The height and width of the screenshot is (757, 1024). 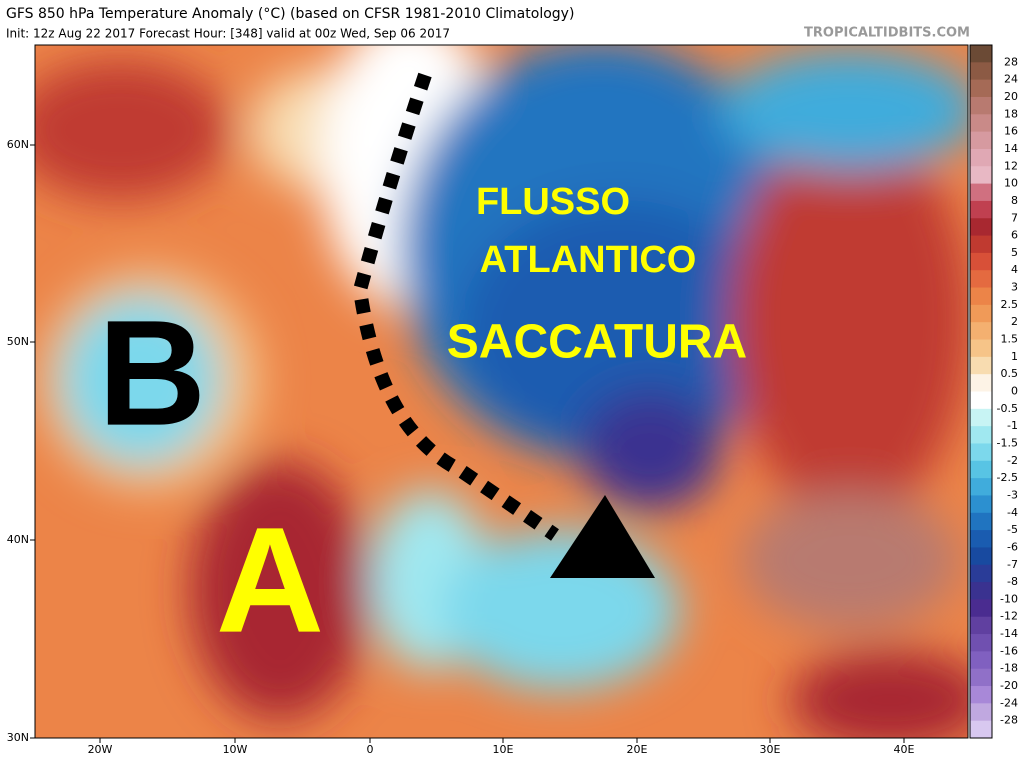 What do you see at coordinates (1014, 391) in the screenshot?
I see `colorbar-label: 0` at bounding box center [1014, 391].